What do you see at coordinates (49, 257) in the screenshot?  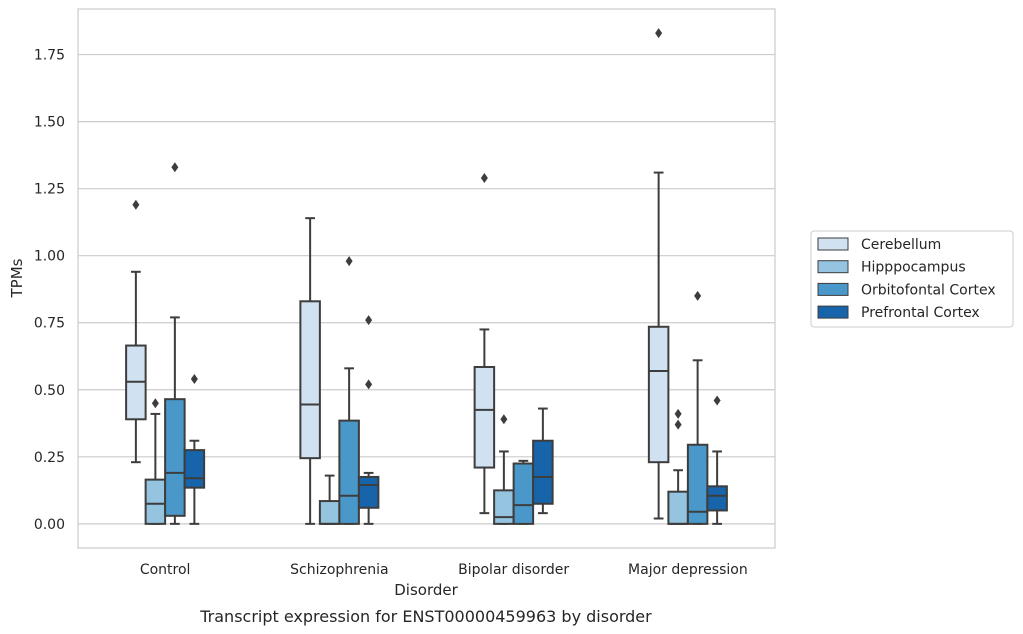 I see `y-tick-label: 1.00` at bounding box center [49, 257].